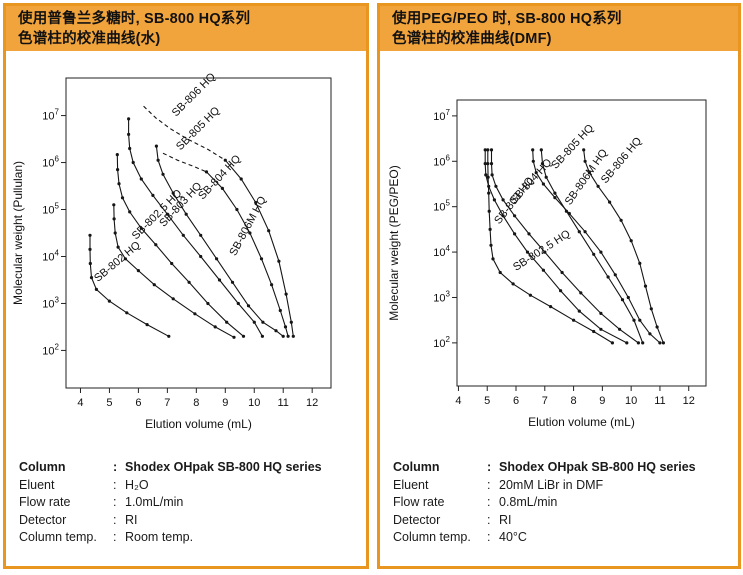 The image size is (743, 575). Describe the element at coordinates (196, 403) in the screenshot. I see `x-tick-label-8: 8` at that location.